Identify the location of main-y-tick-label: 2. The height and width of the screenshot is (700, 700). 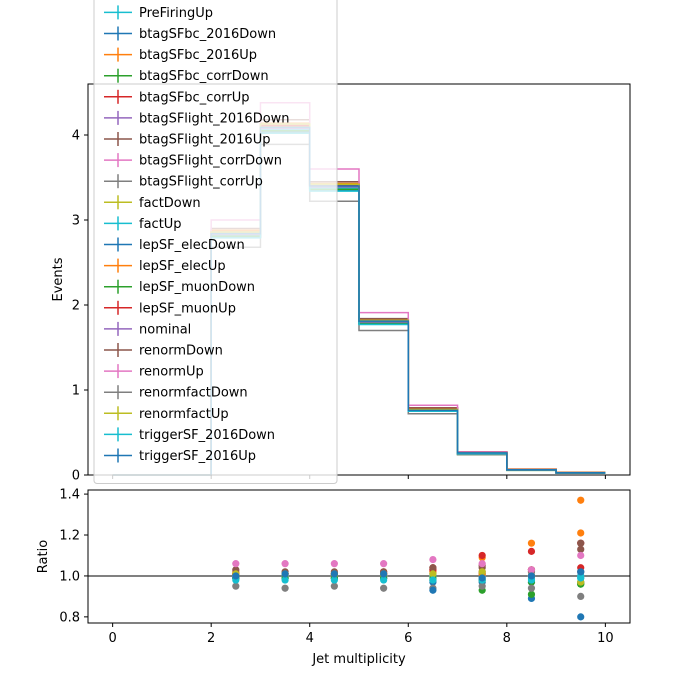
(76, 306).